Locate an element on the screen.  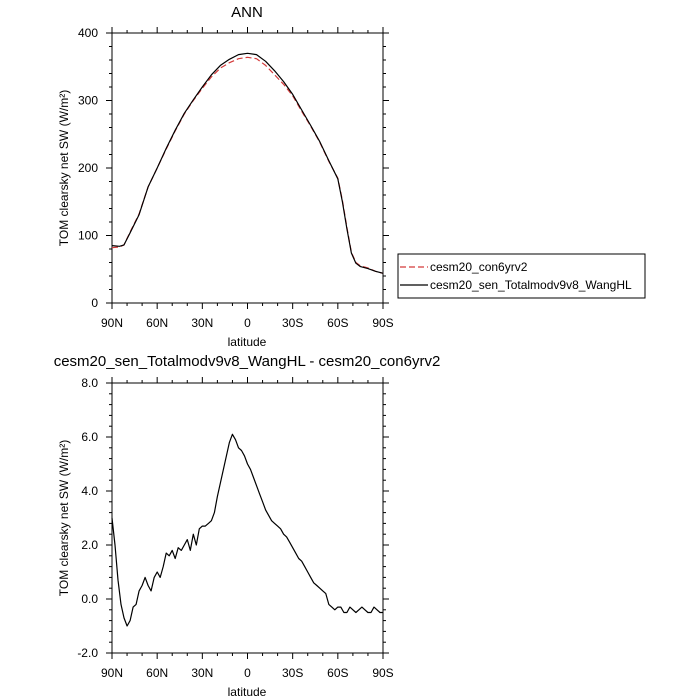
y-tick-label: 400 is located at coordinates (88, 33).